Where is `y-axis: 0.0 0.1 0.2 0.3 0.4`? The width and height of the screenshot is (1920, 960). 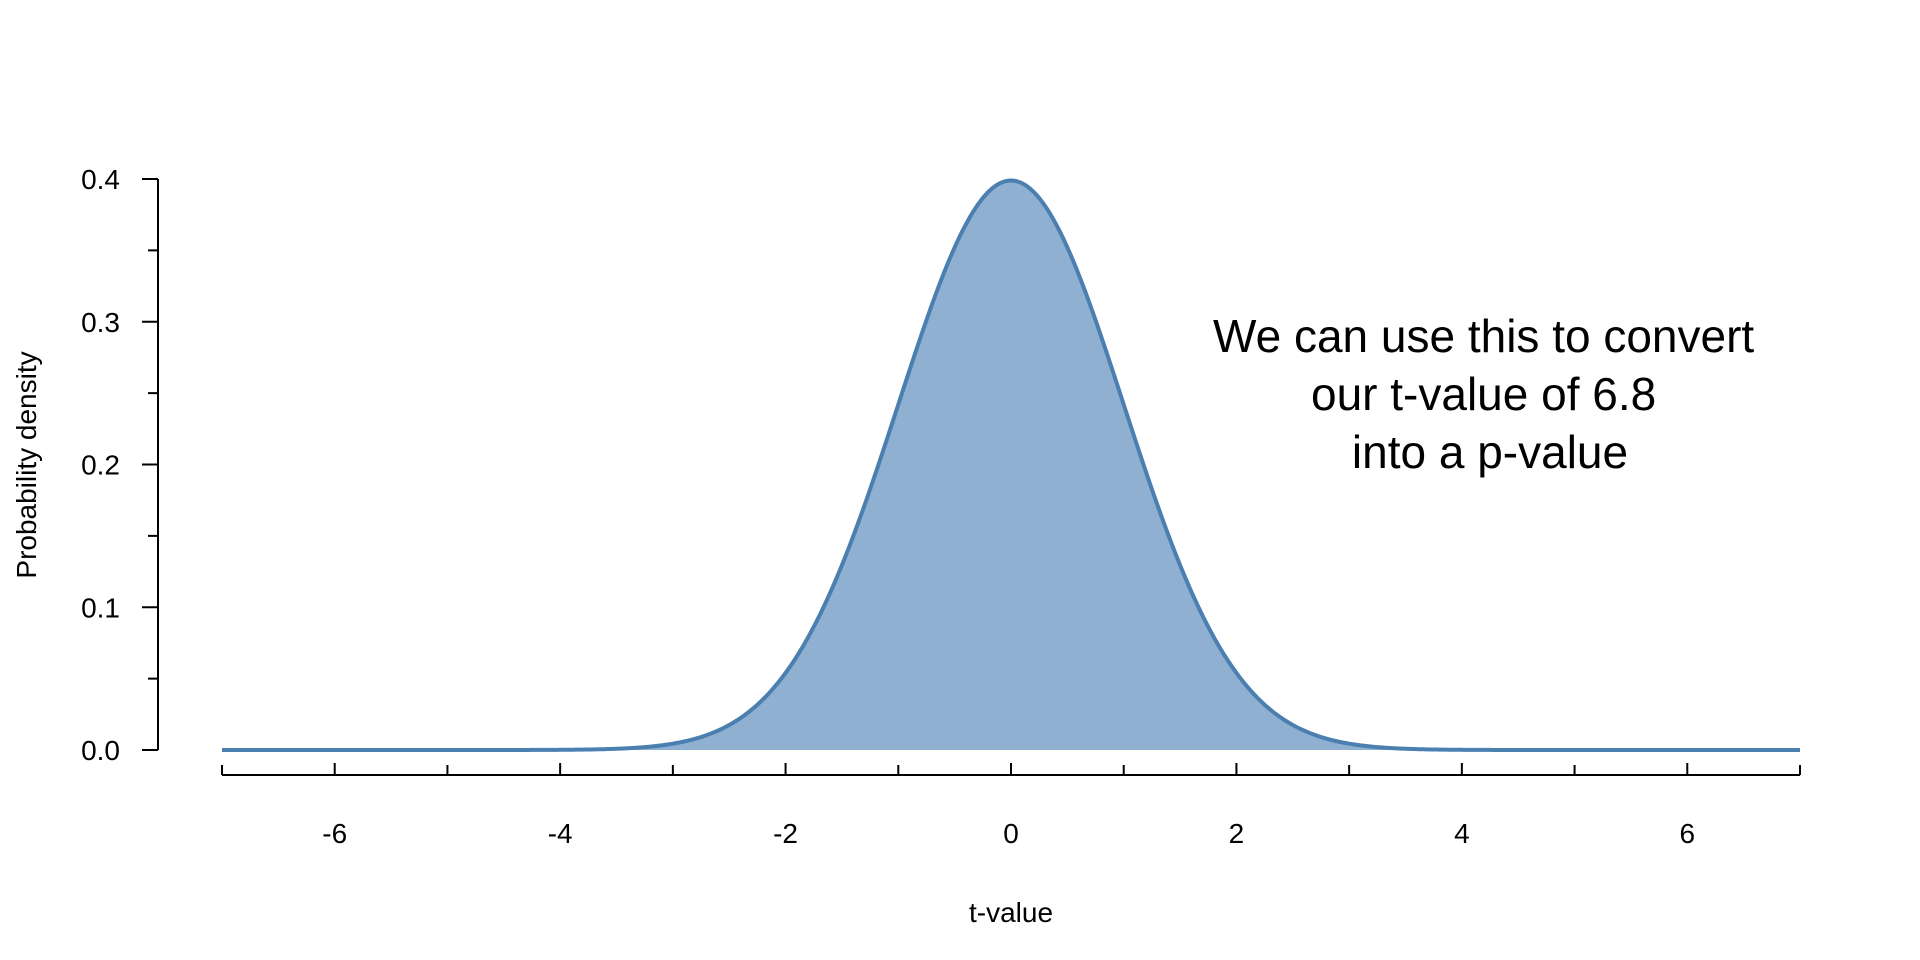
y-axis: 0.0 0.1 0.2 0.3 0.4 is located at coordinates (120, 465).